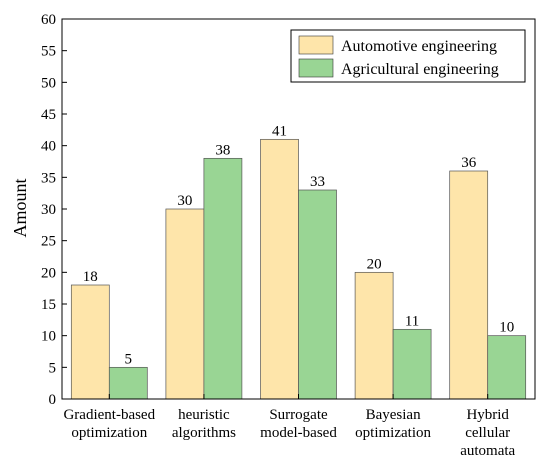  What do you see at coordinates (20, 207) in the screenshot?
I see `y-axis-title: Amount` at bounding box center [20, 207].